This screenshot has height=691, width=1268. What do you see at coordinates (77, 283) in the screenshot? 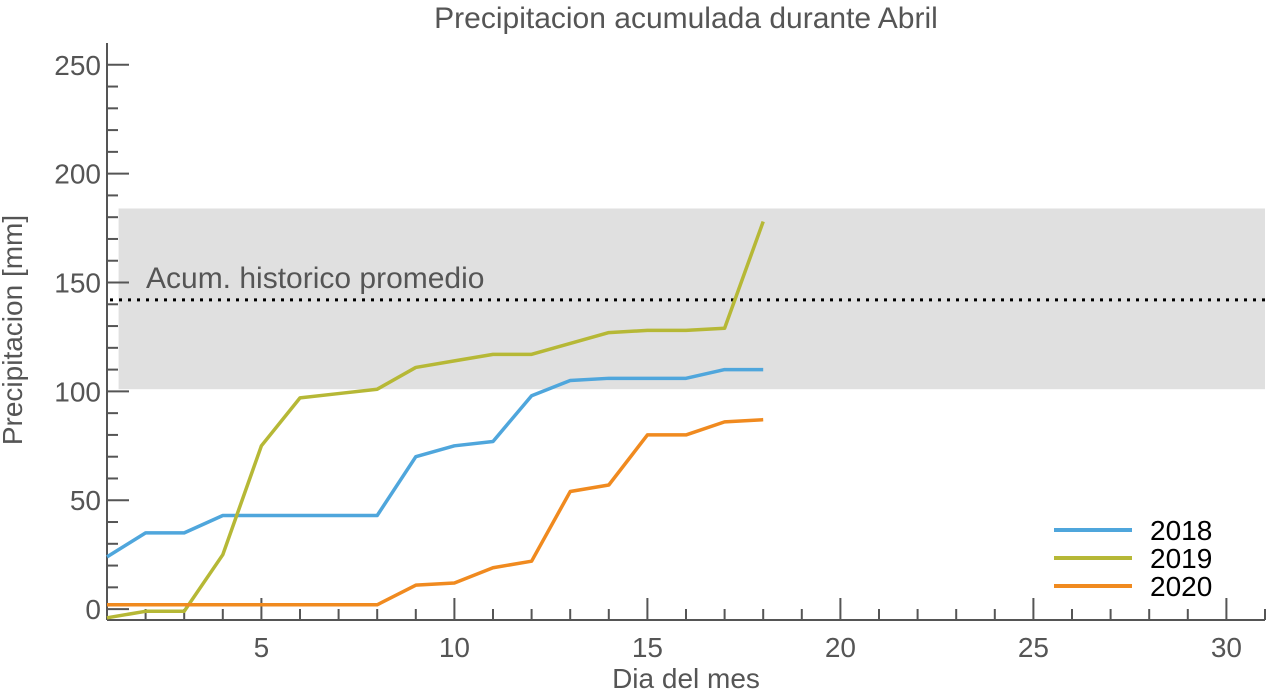
I see `y-tick-label: 150` at bounding box center [77, 283].